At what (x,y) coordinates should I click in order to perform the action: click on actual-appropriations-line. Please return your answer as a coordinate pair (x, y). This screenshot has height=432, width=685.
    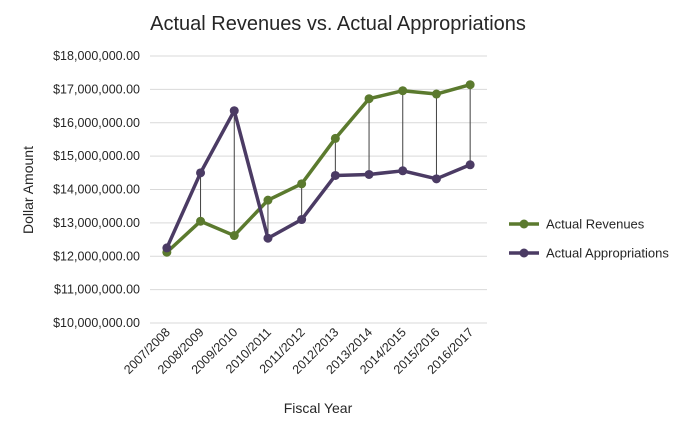
    Looking at the image, I should click on (318, 178).